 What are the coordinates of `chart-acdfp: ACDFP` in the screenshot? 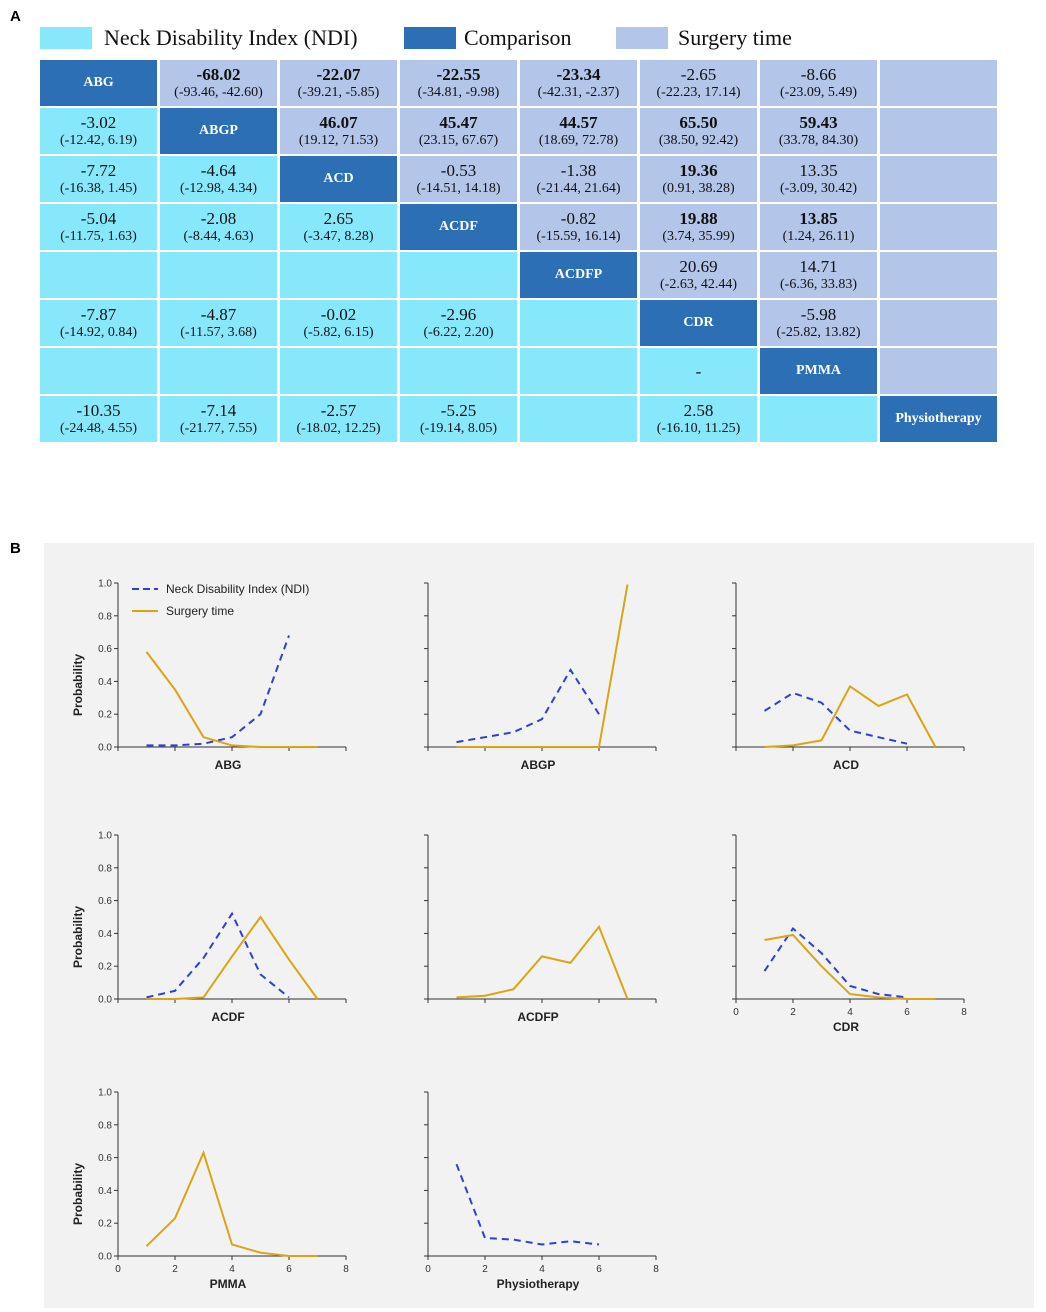 It's located at (540, 929).